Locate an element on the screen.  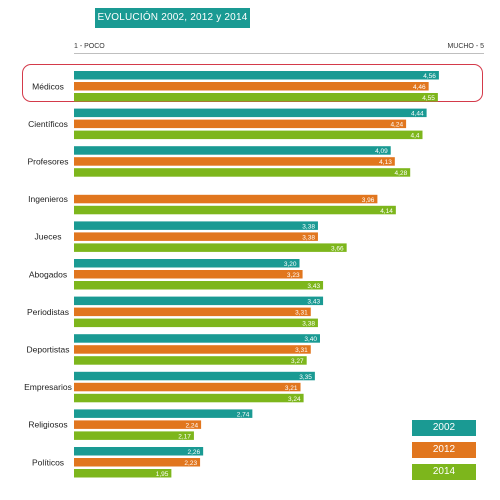
category-label: Políticos is located at coordinates (48, 462).